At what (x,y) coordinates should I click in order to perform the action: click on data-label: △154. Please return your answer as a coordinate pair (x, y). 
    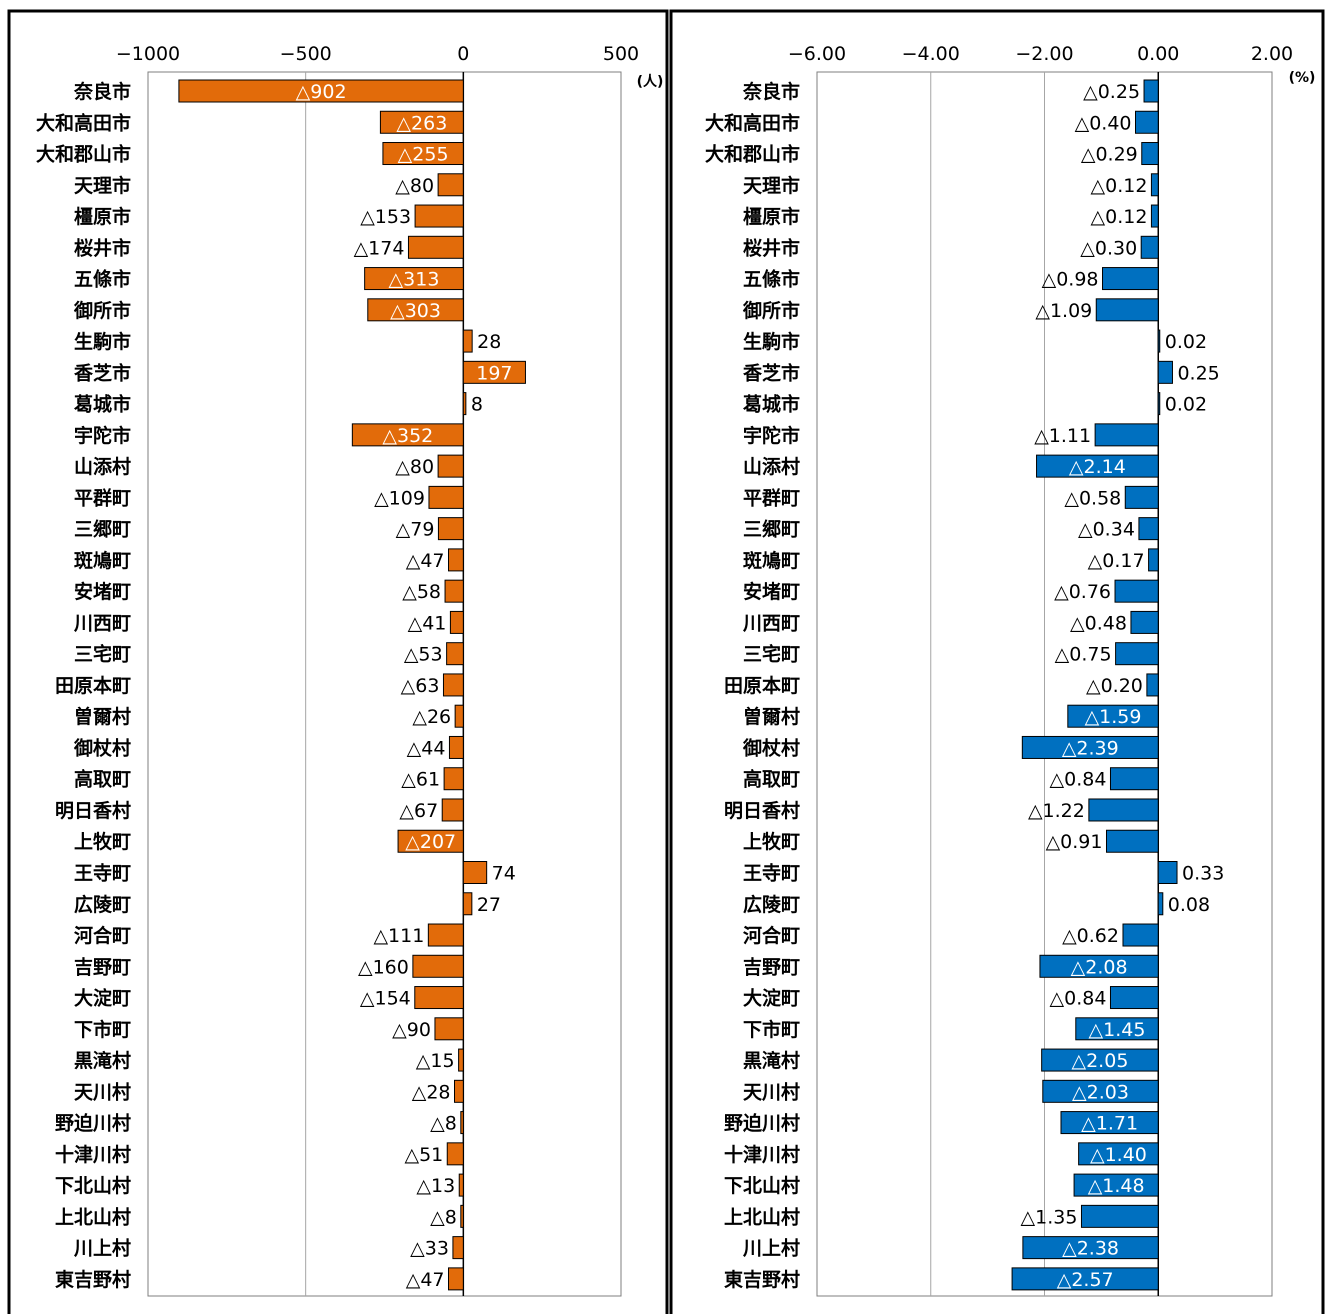
    Looking at the image, I should click on (385, 999).